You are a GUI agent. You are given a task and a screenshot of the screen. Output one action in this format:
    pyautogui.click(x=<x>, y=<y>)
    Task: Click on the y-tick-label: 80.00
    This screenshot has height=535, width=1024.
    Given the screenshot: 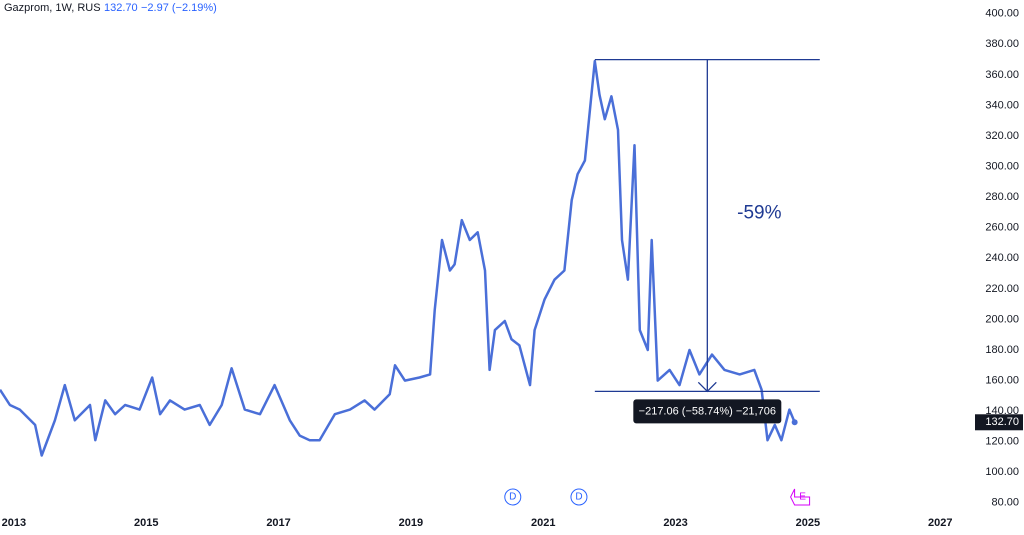 What is the action you would take?
    pyautogui.click(x=1005, y=503)
    